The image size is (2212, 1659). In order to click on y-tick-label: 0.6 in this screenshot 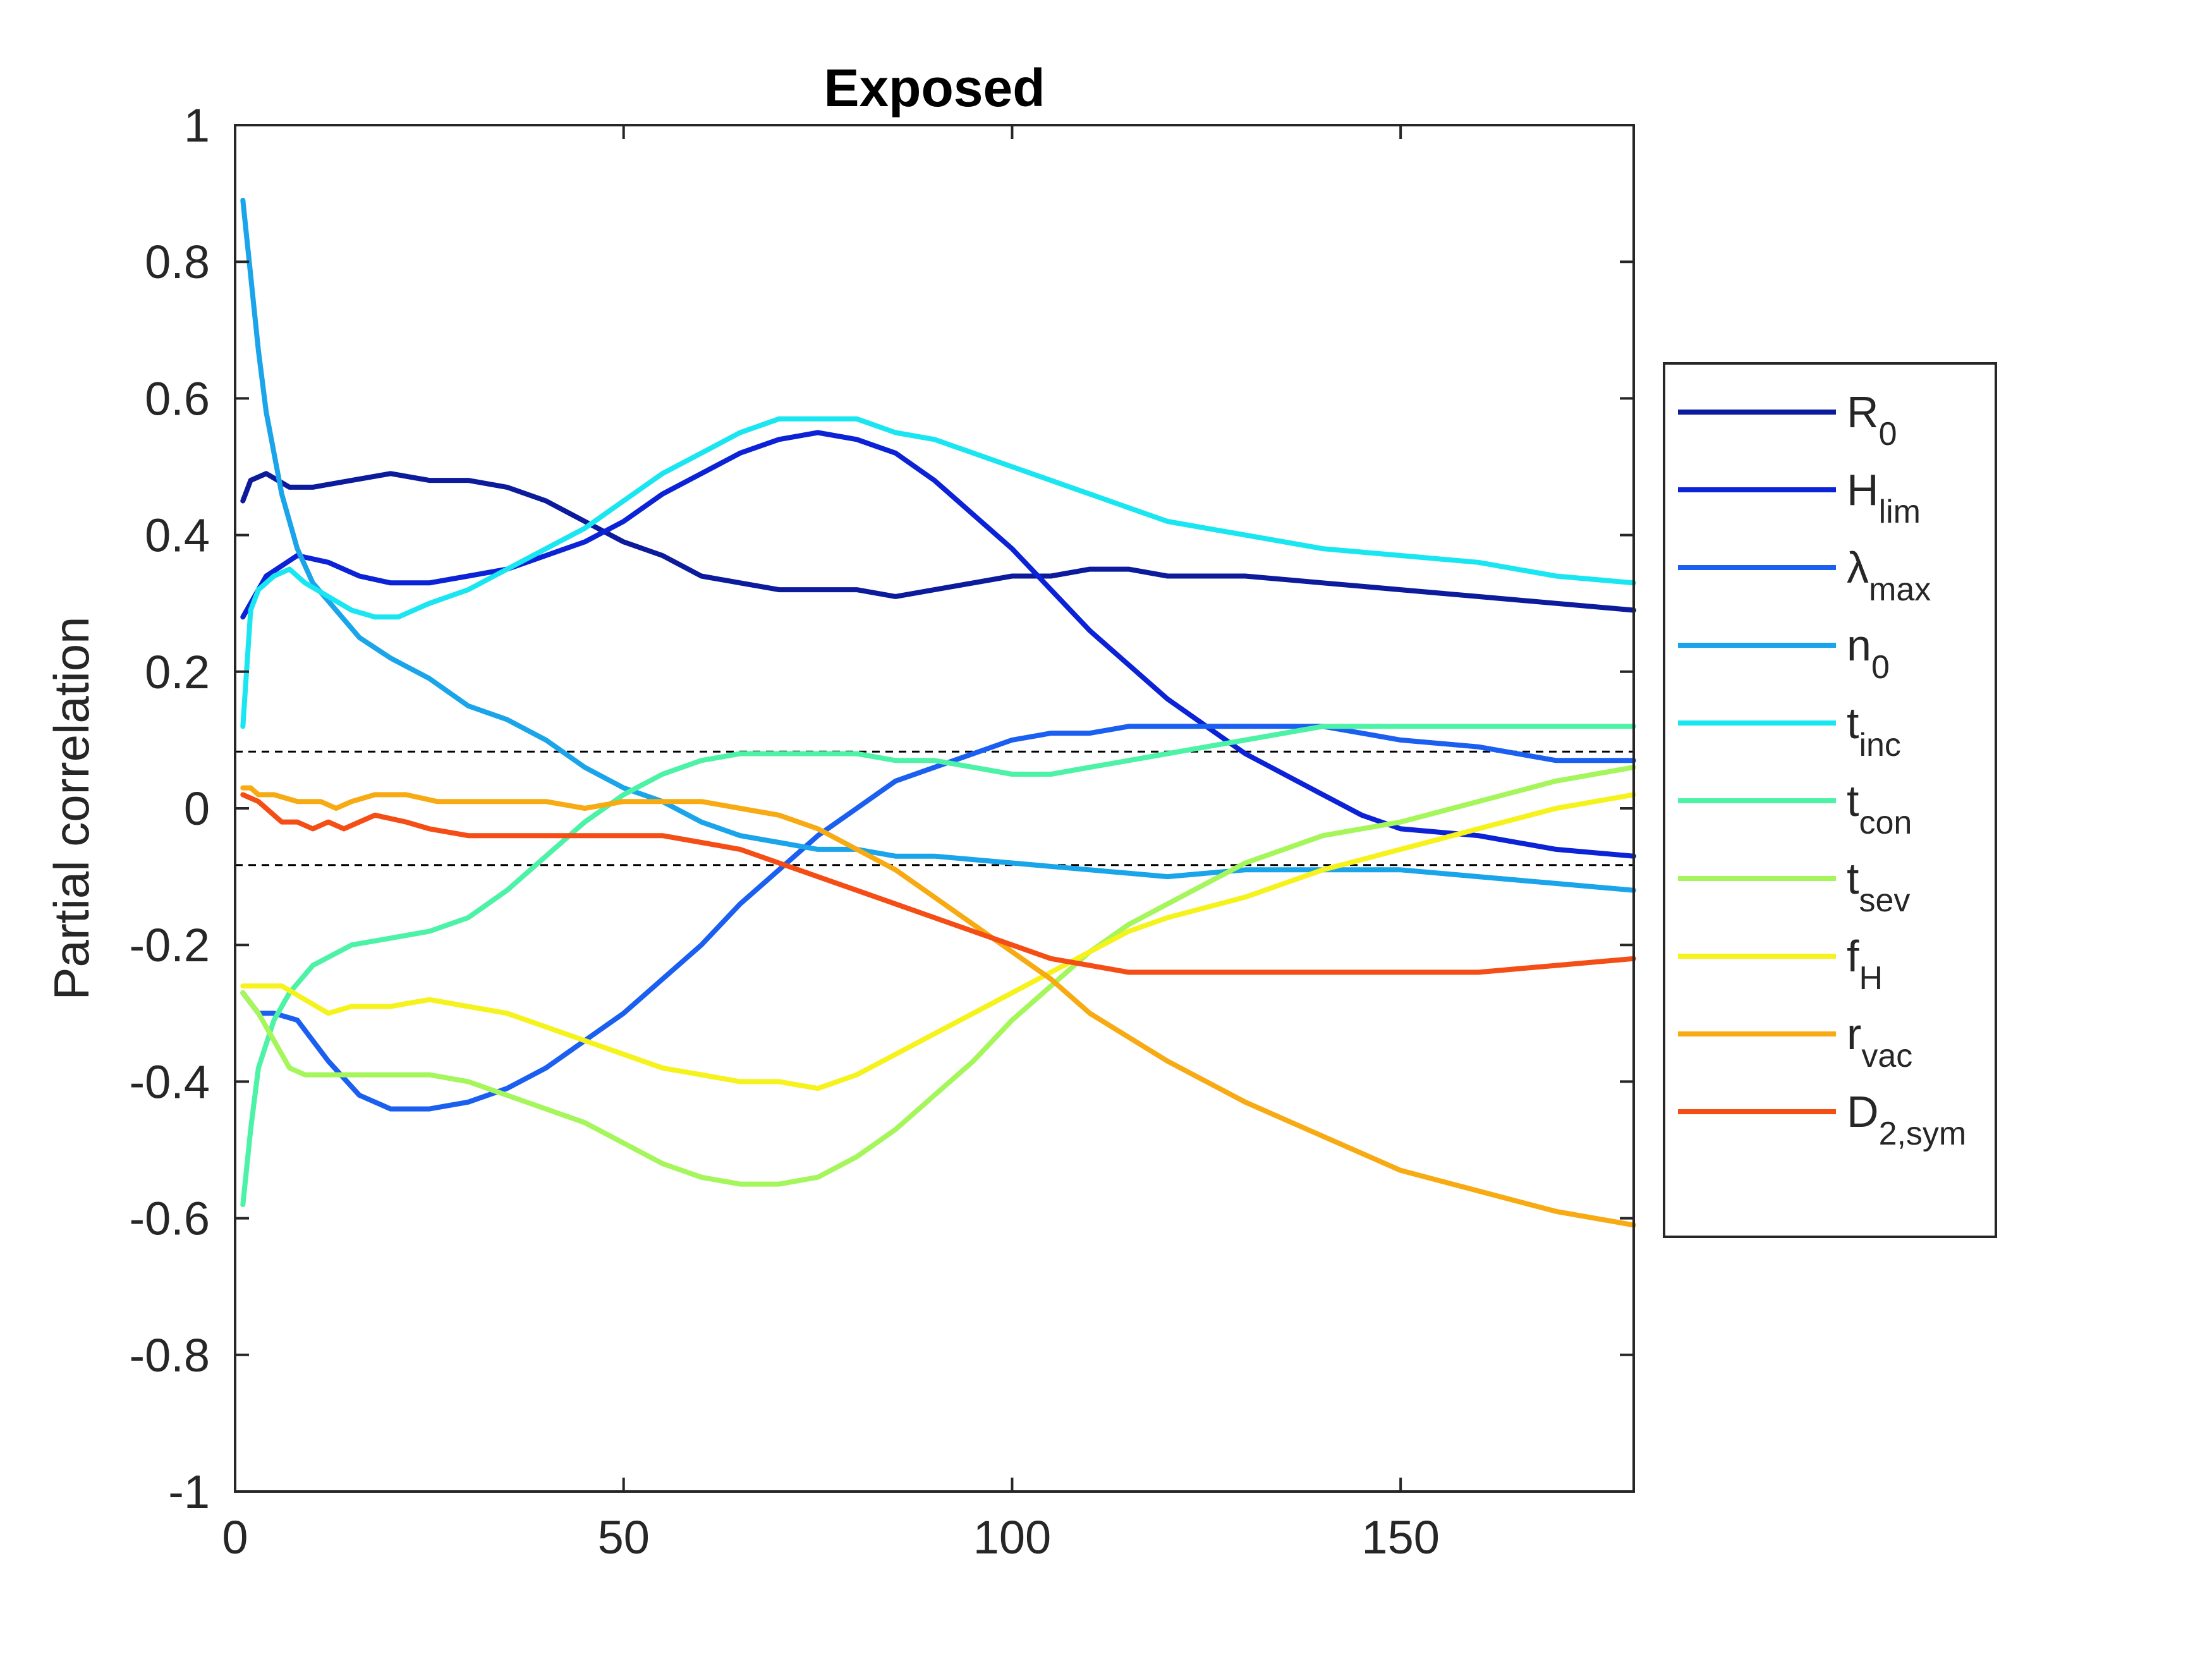, I will do `click(177, 399)`.